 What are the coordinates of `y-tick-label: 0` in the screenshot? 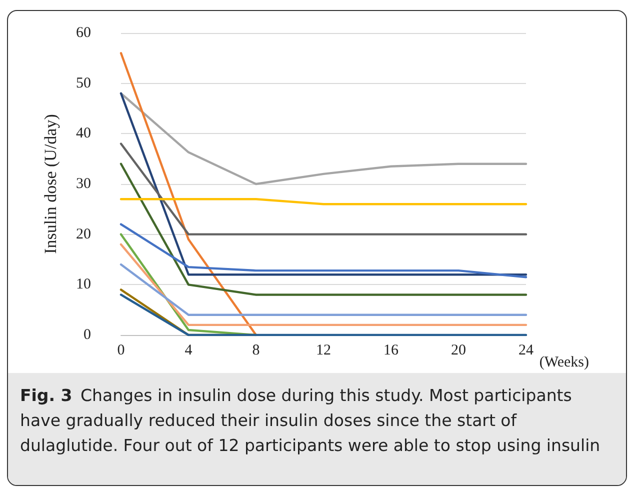 It's located at (87, 335).